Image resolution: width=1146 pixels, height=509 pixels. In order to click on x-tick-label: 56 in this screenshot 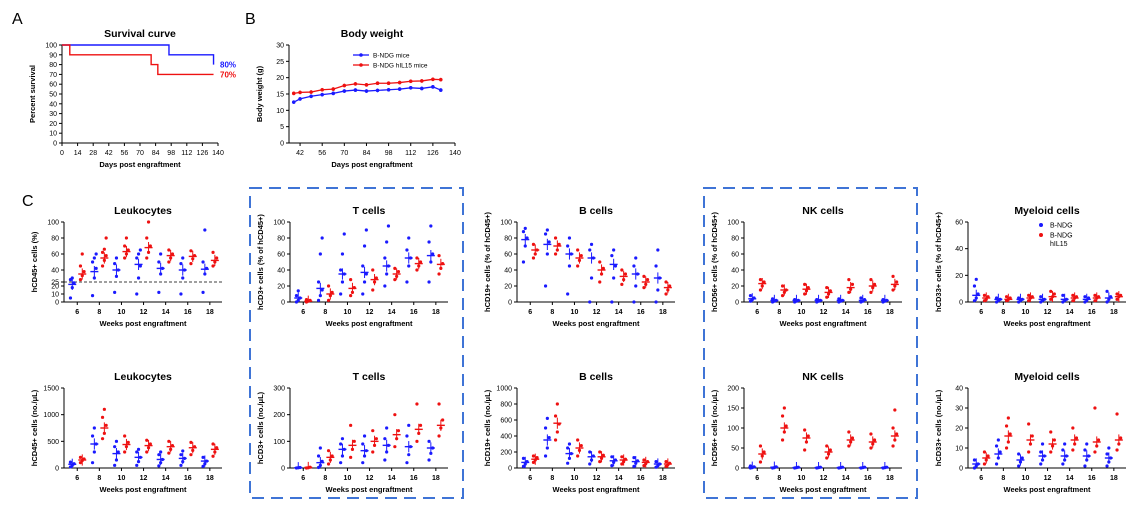, I will do `click(322, 153)`.